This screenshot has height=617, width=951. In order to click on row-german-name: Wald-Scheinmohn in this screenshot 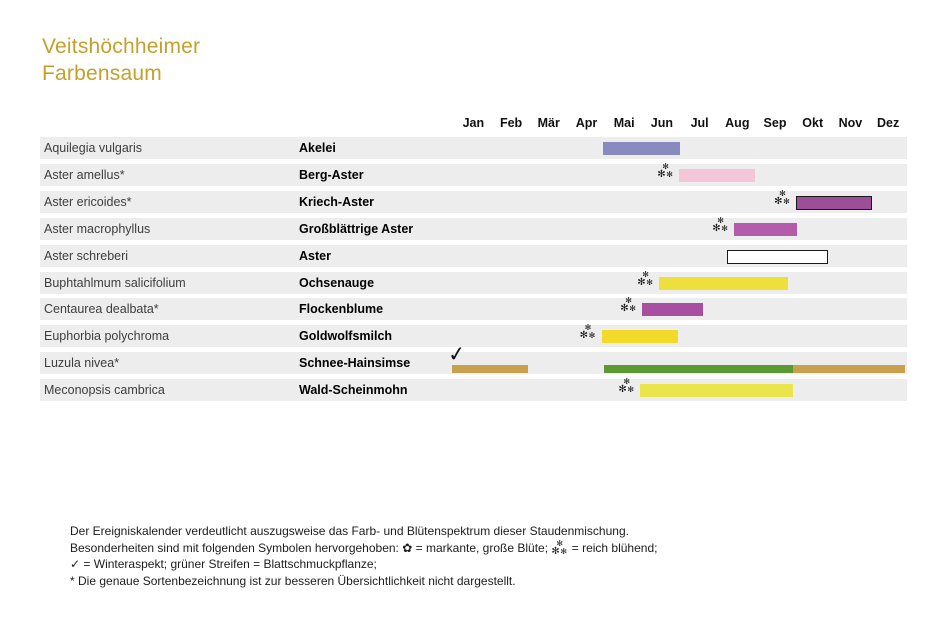, I will do `click(353, 390)`.